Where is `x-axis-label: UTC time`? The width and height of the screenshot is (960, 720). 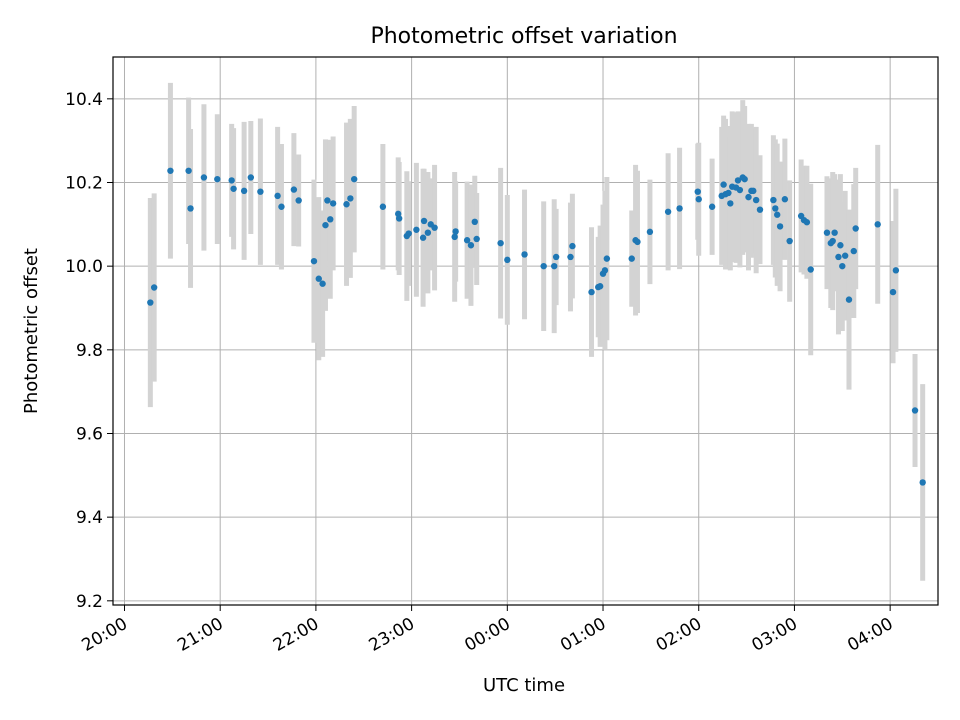
x-axis-label: UTC time is located at coordinates (524, 685).